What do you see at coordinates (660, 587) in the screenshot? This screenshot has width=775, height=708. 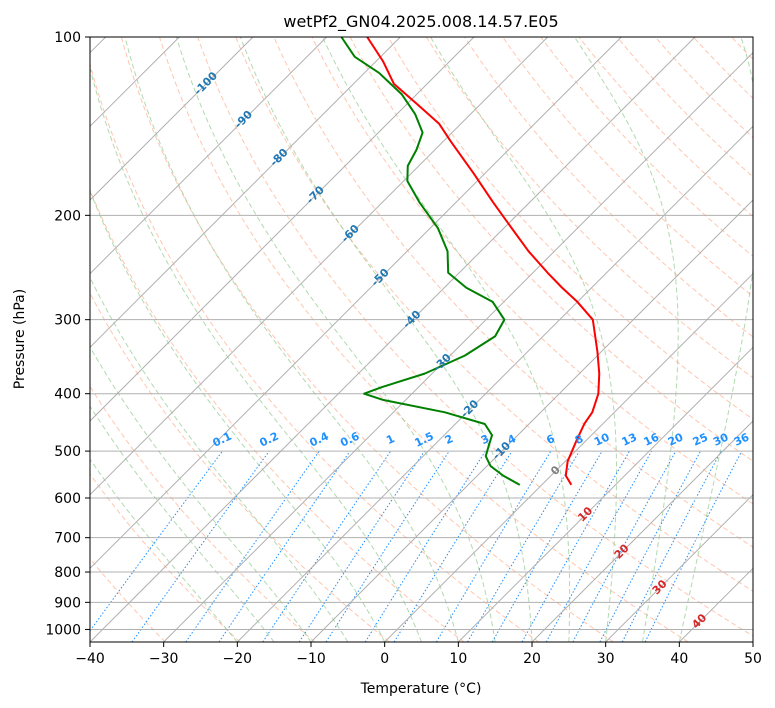 I see `isotherm-label: 30` at bounding box center [660, 587].